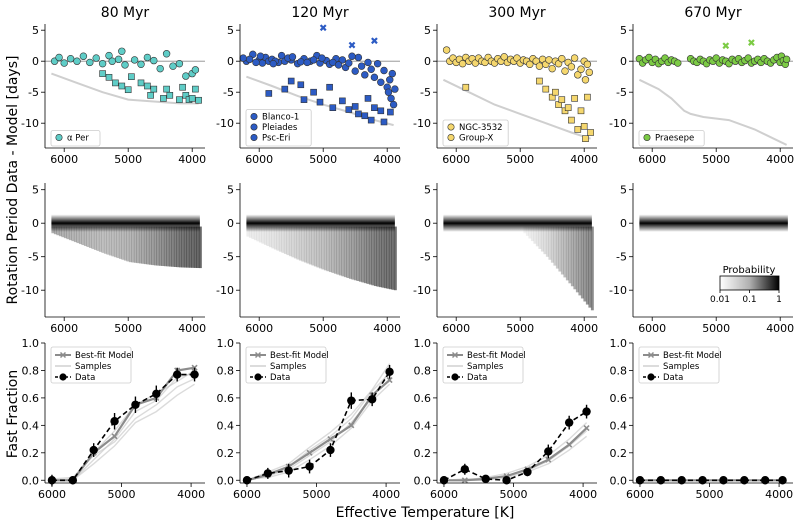 The height and width of the screenshot is (523, 797). Describe the element at coordinates (720, 300) in the screenshot. I see `colorbar-tick-label: 0.01` at that location.